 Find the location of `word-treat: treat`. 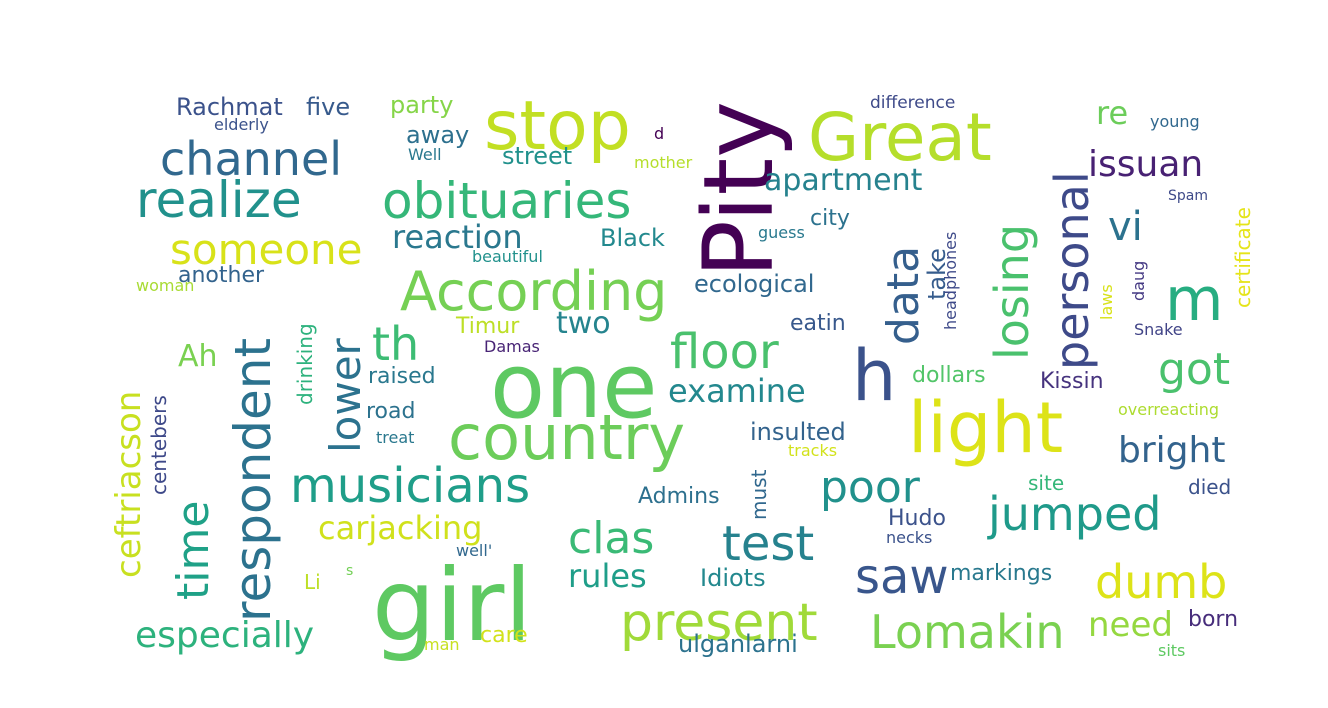

word-treat: treat is located at coordinates (395, 437).